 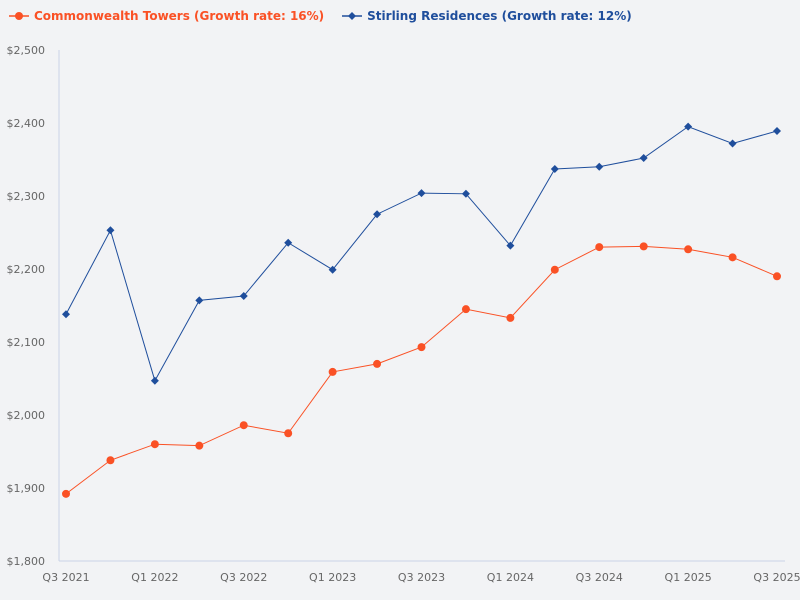 What do you see at coordinates (154, 577) in the screenshot?
I see `x-tick-label: Q1 2022` at bounding box center [154, 577].